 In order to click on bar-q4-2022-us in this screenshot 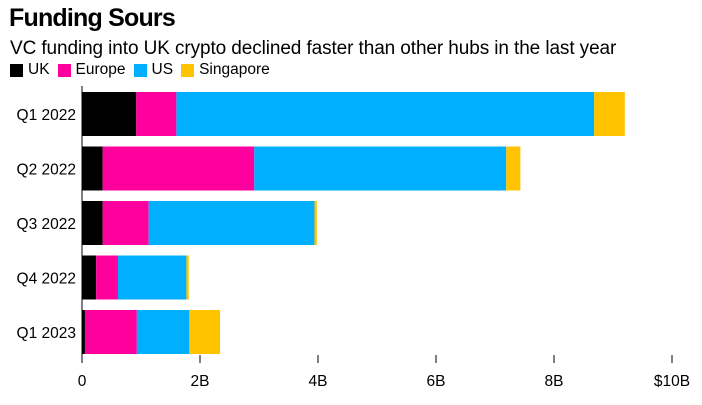, I will do `click(152, 277)`.